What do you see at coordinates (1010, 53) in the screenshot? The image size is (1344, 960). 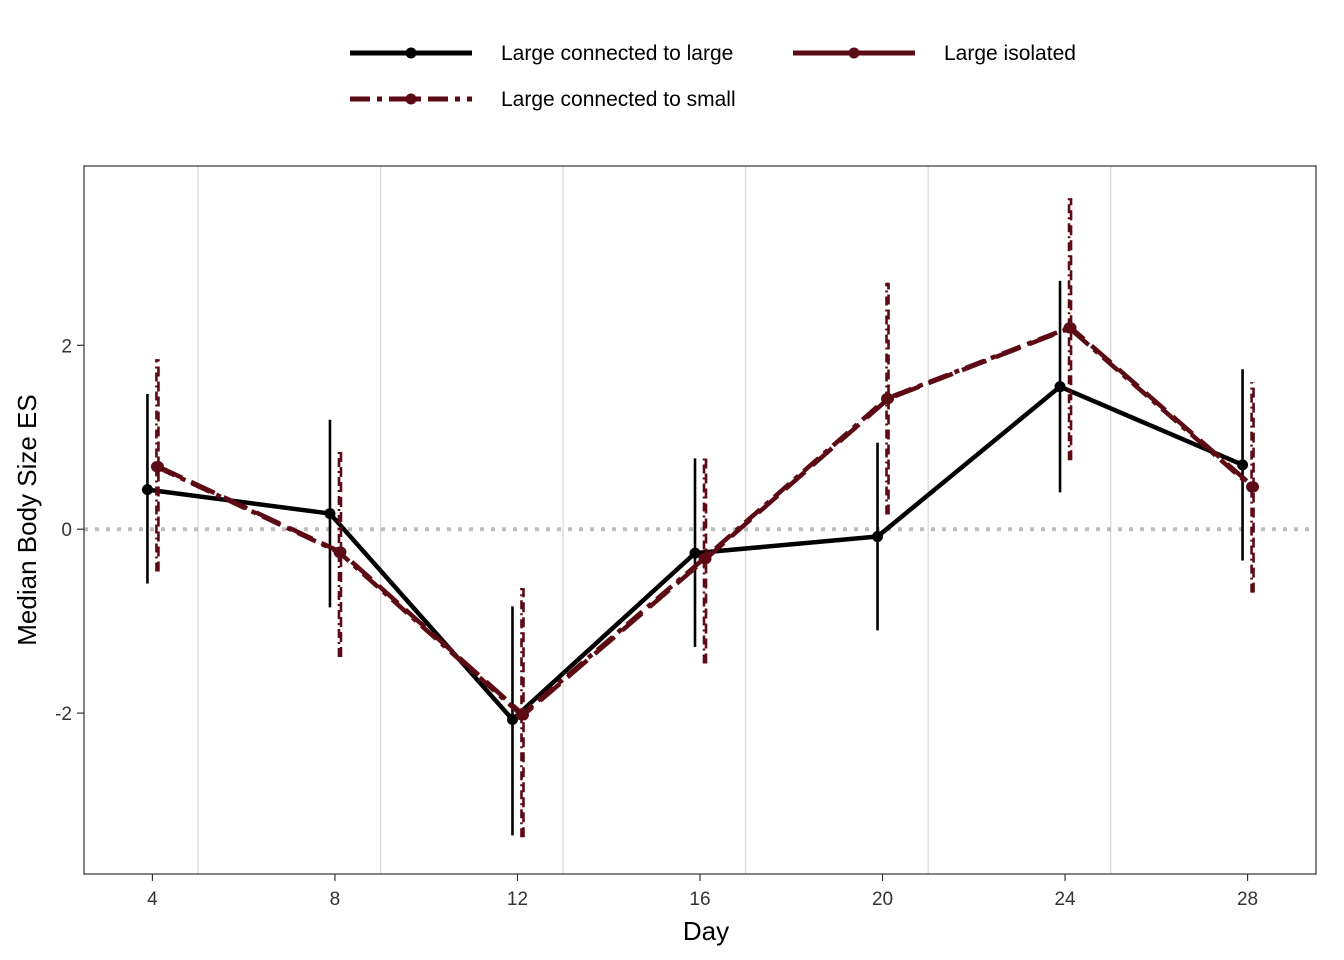 I see `legend-label-series-2: Large isolated` at bounding box center [1010, 53].